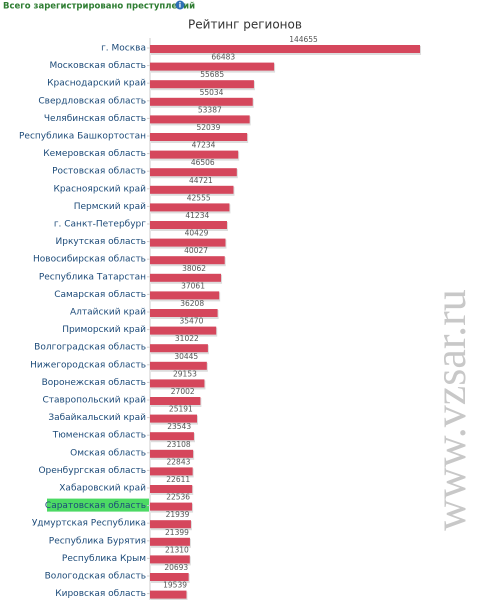 Image resolution: width=488 pixels, height=600 pixels. What do you see at coordinates (94, 154) in the screenshot?
I see `category-label: Кемеровская область` at bounding box center [94, 154].